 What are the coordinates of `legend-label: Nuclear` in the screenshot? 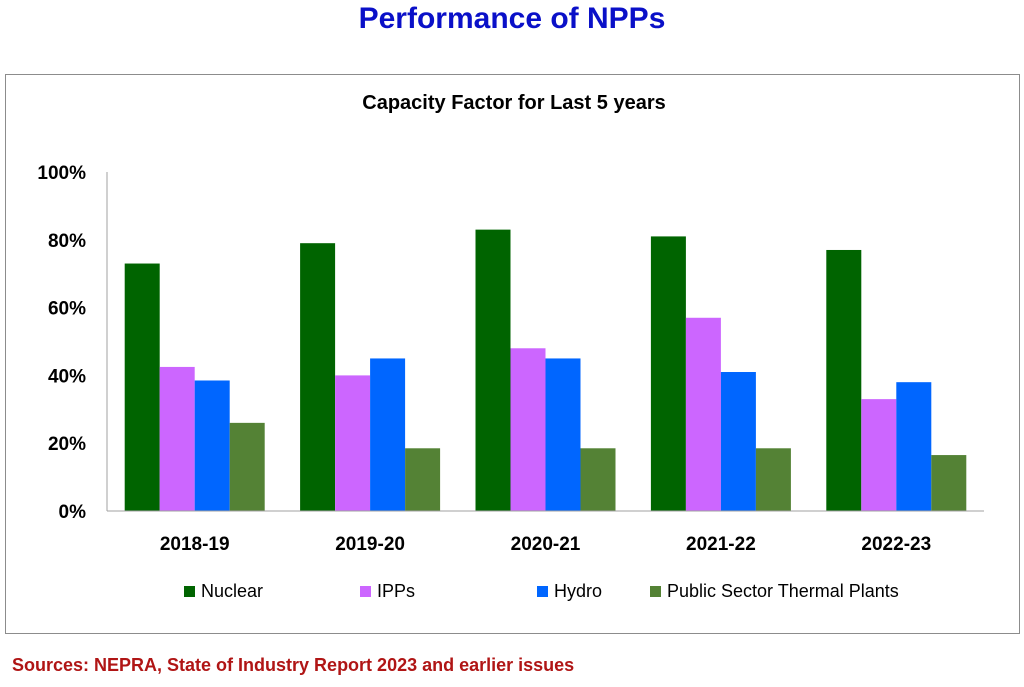 It's located at (232, 591).